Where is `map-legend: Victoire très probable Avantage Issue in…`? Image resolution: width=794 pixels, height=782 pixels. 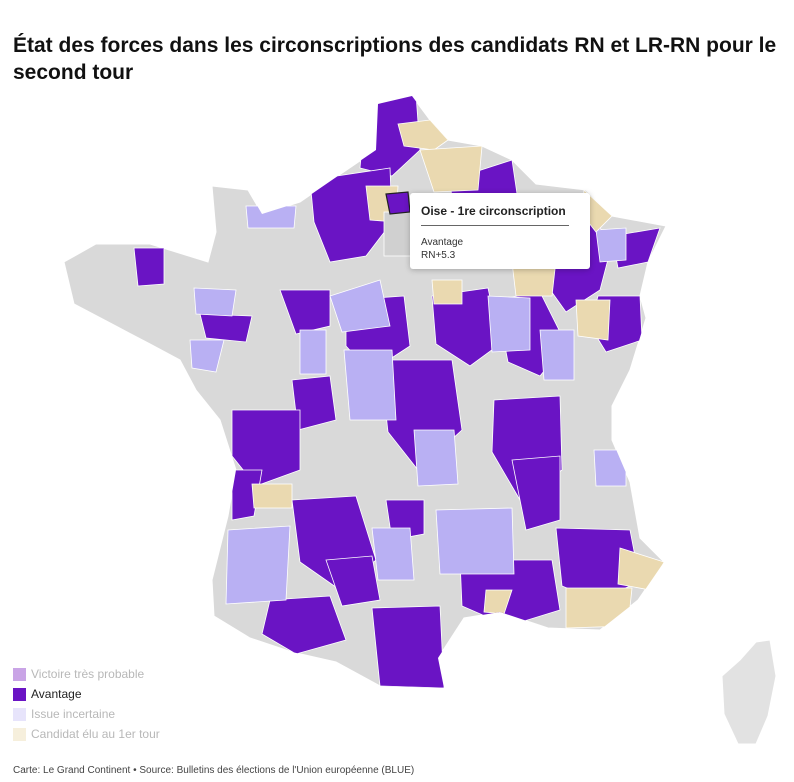
map-legend: Victoire très probable Avantage Issue in… is located at coordinates (86, 704).